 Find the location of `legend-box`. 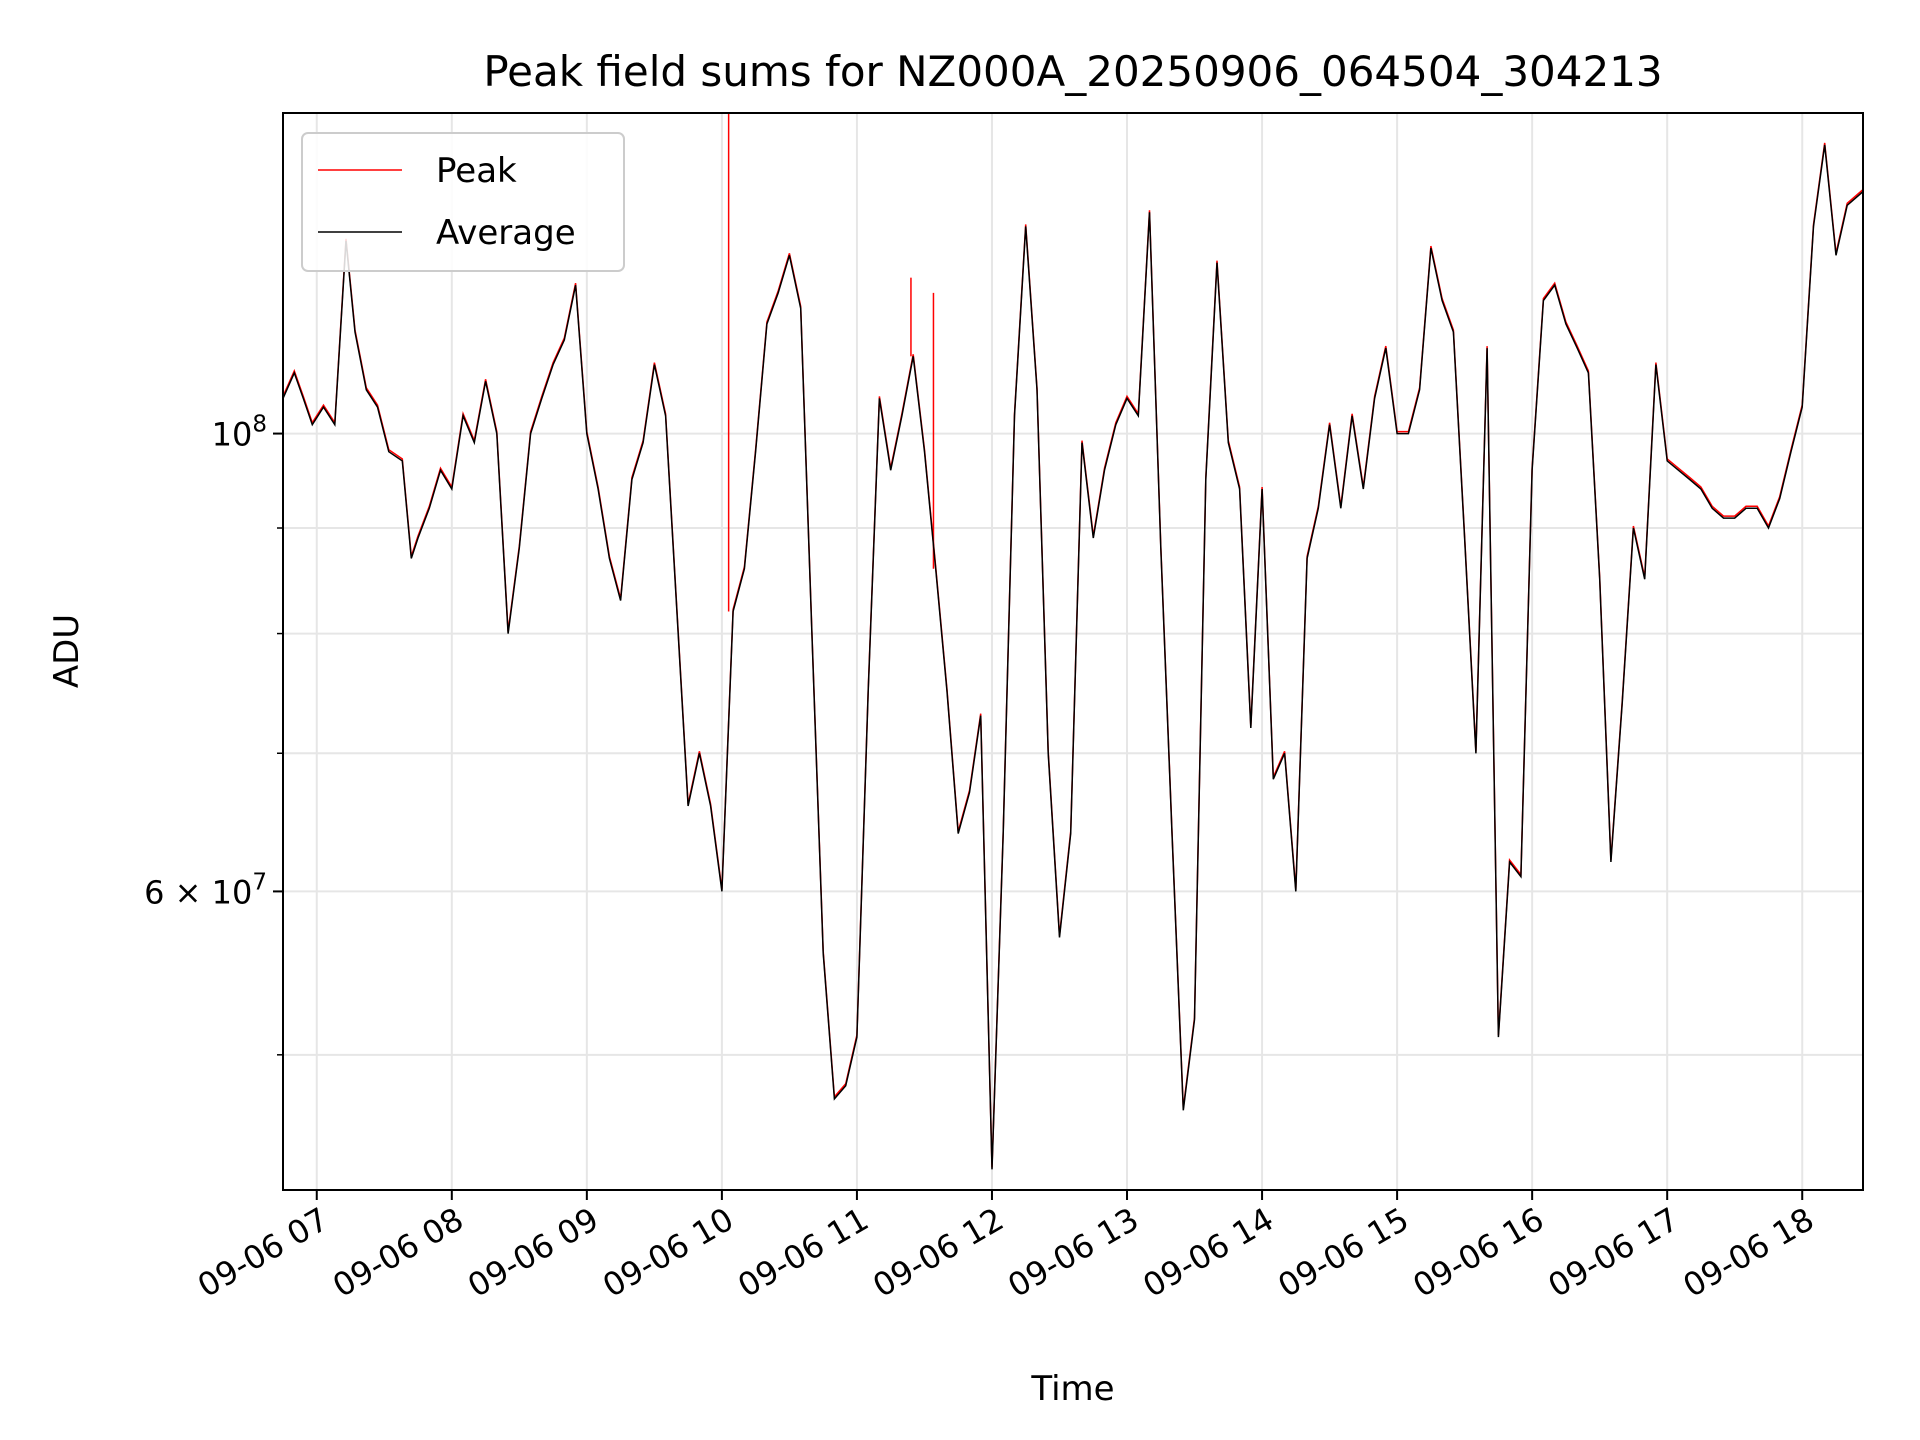

legend-box is located at coordinates (463, 202).